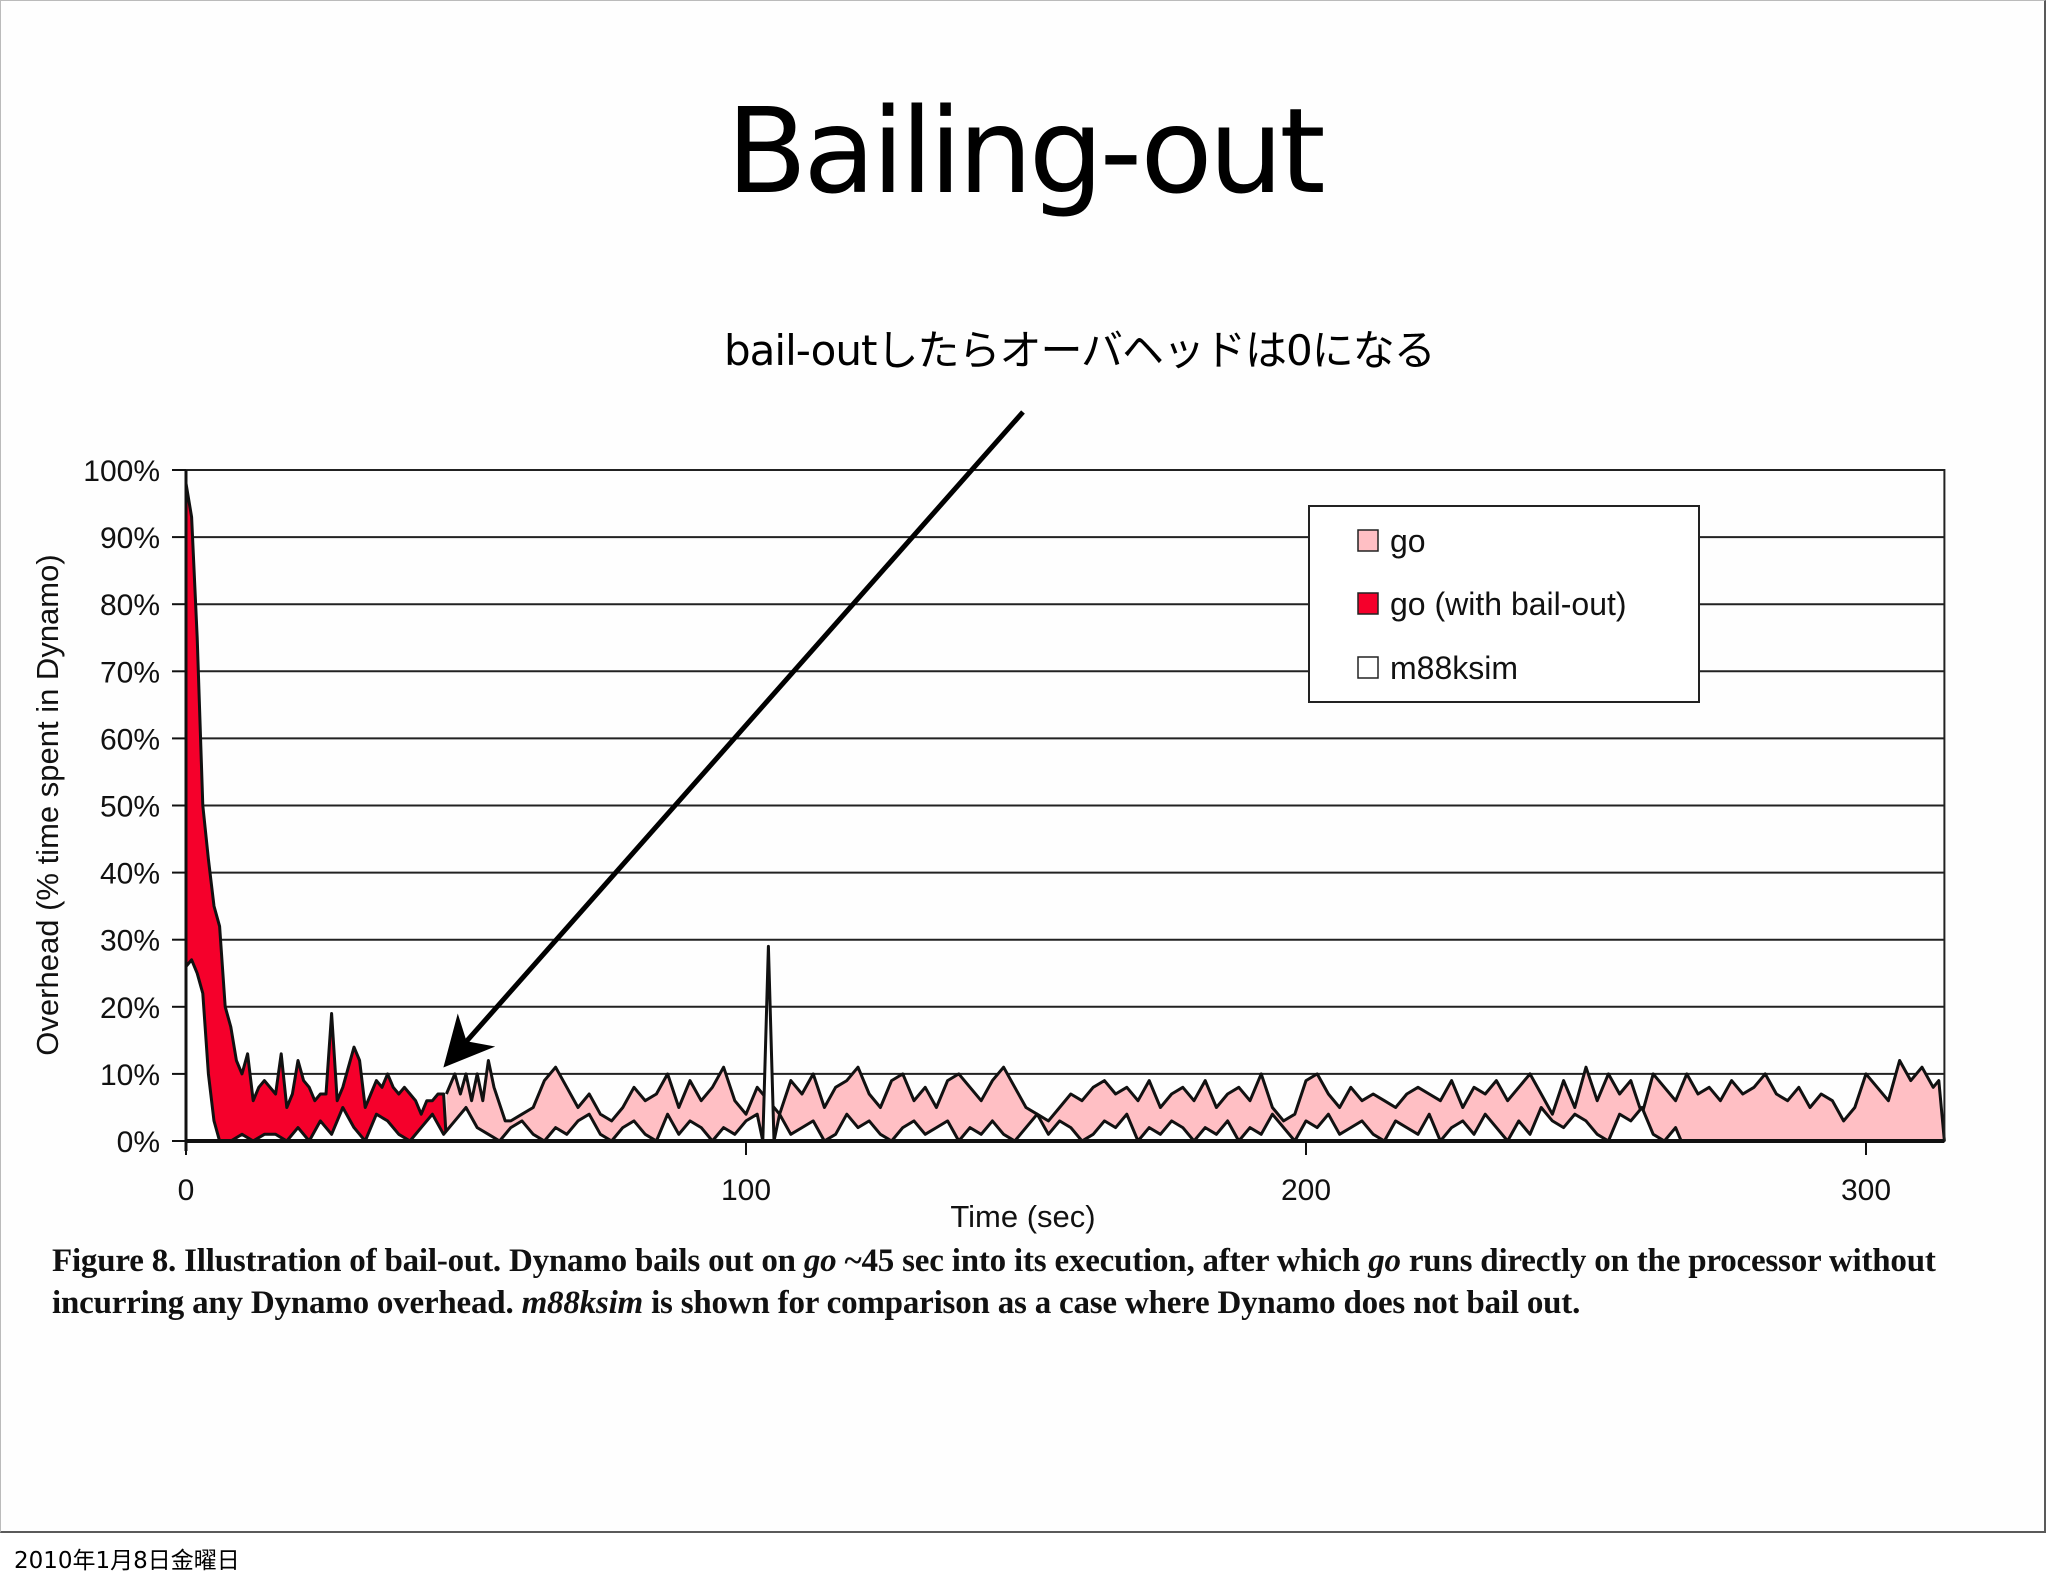  What do you see at coordinates (130, 538) in the screenshot?
I see `y-tick-label: 90%` at bounding box center [130, 538].